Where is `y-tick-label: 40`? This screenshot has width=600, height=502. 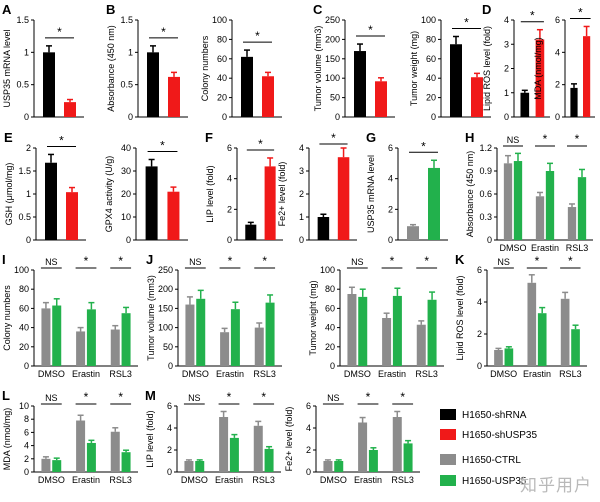 y-tick-label: 40 is located at coordinates (222, 78).